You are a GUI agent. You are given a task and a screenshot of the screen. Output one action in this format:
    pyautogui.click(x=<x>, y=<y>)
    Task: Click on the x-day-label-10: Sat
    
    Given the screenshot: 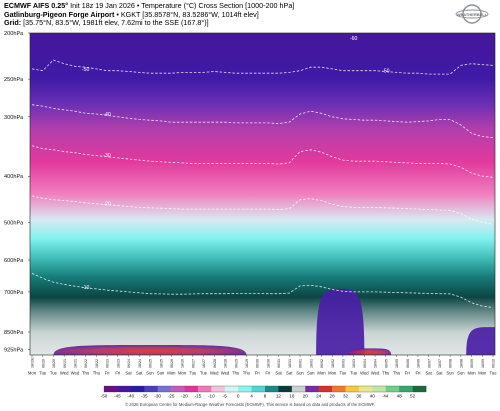 What is the action you would take?
    pyautogui.click(x=139, y=373)
    